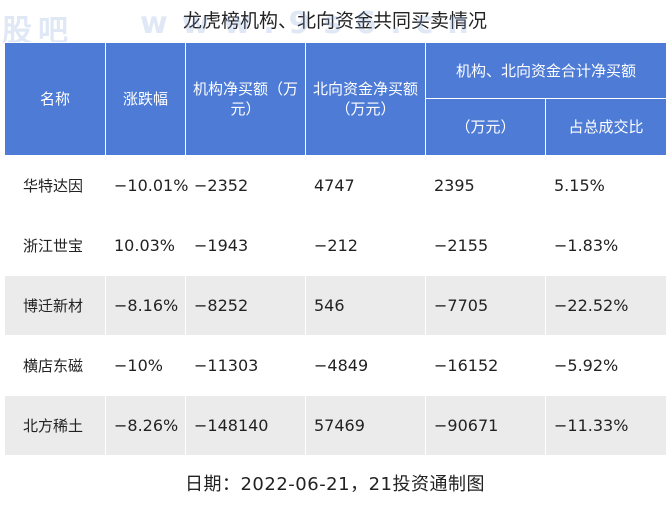 The width and height of the screenshot is (670, 520). What do you see at coordinates (365, 425) in the screenshot?
I see `cell-north-net: 57469` at bounding box center [365, 425].